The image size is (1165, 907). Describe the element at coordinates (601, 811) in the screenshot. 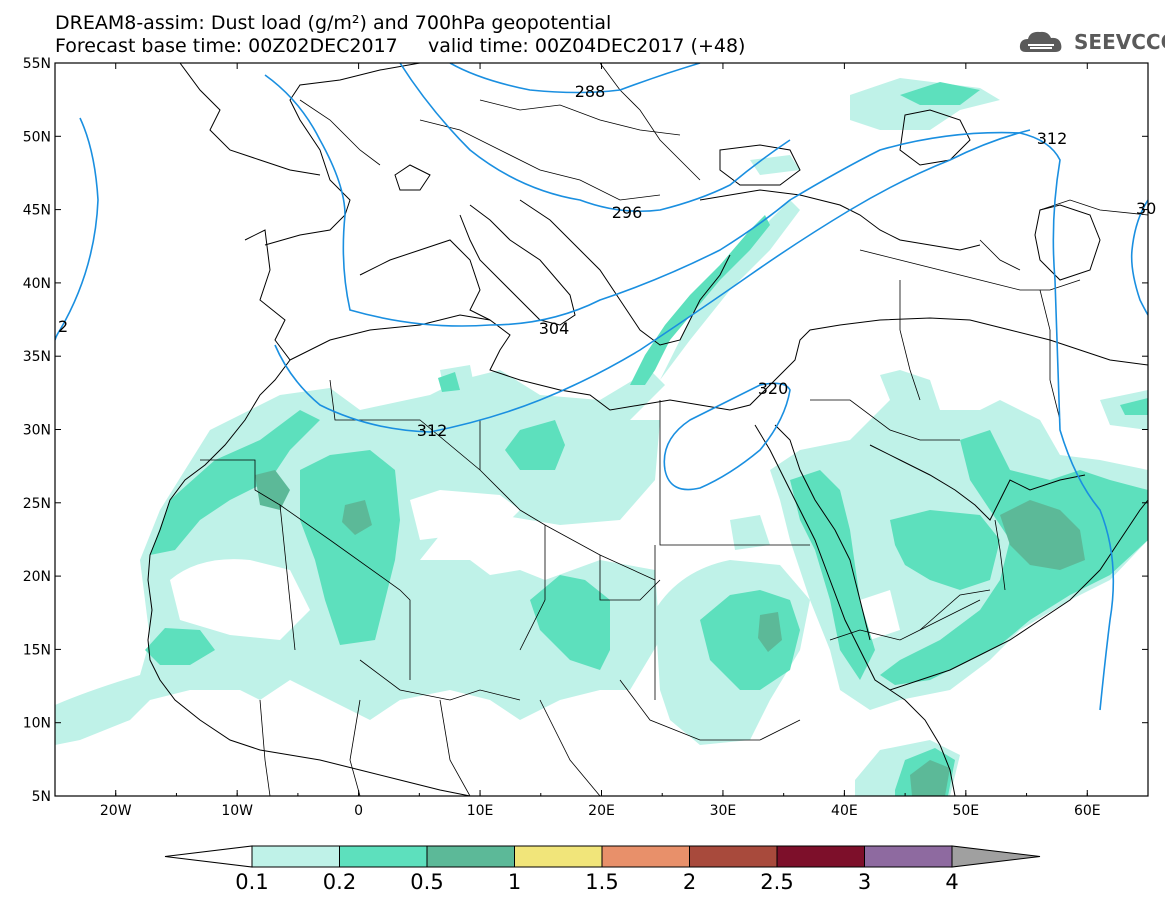

I see `lon-tick-label: 20E` at that location.